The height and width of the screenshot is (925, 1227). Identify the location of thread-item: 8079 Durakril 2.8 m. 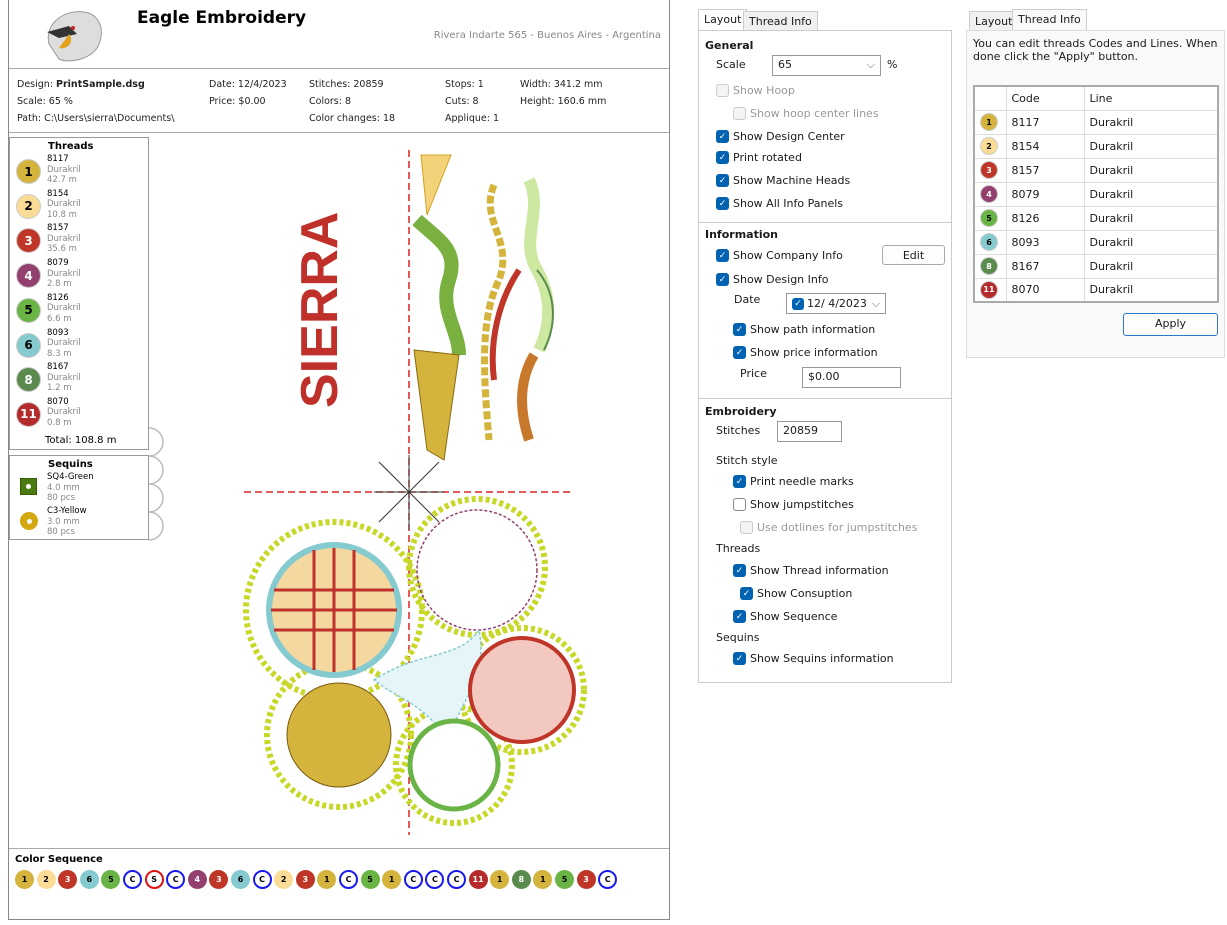
(64, 274).